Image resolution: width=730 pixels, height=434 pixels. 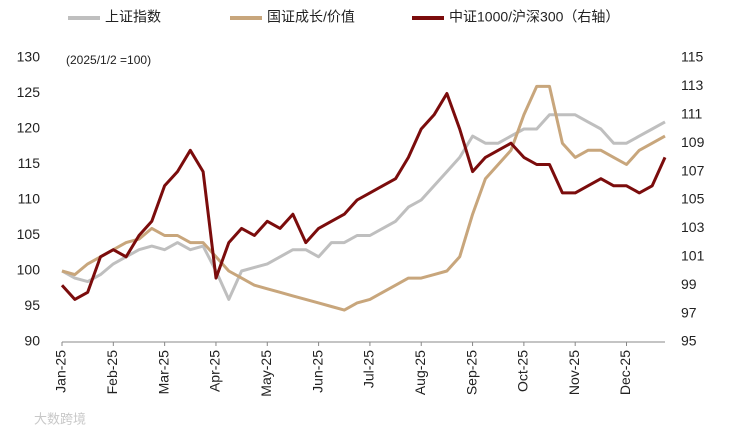 What do you see at coordinates (29, 199) in the screenshot?
I see `y-tick-label: 110` at bounding box center [29, 199].